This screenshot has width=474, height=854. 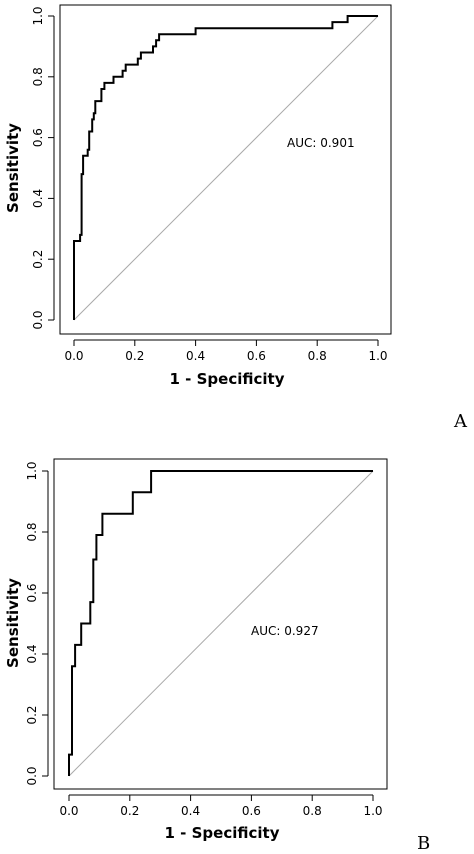 I want to click on panel-a-x-tick-label: 0.0, so click(x=73, y=356).